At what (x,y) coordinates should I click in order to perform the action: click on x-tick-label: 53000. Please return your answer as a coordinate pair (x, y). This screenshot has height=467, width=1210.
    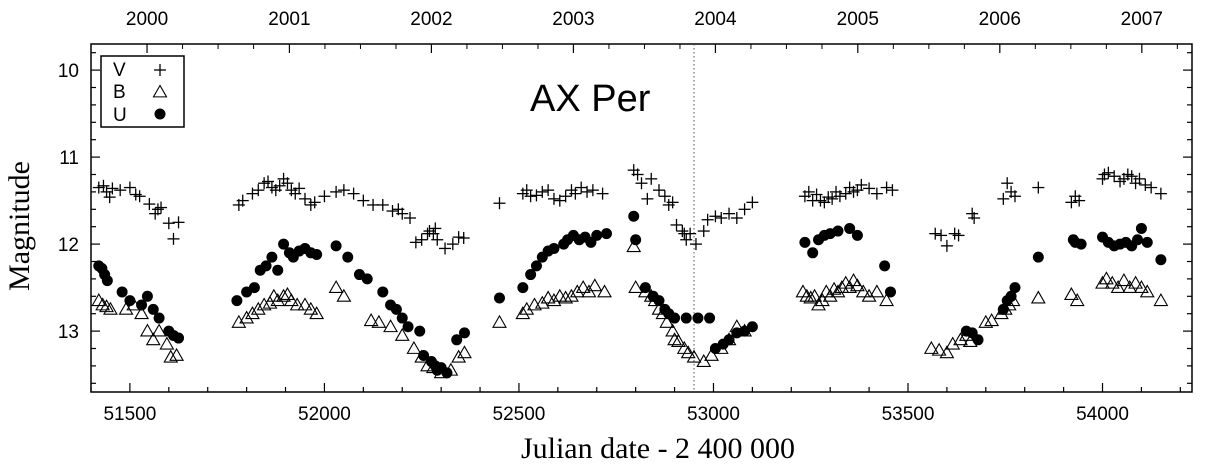
    Looking at the image, I should click on (713, 414).